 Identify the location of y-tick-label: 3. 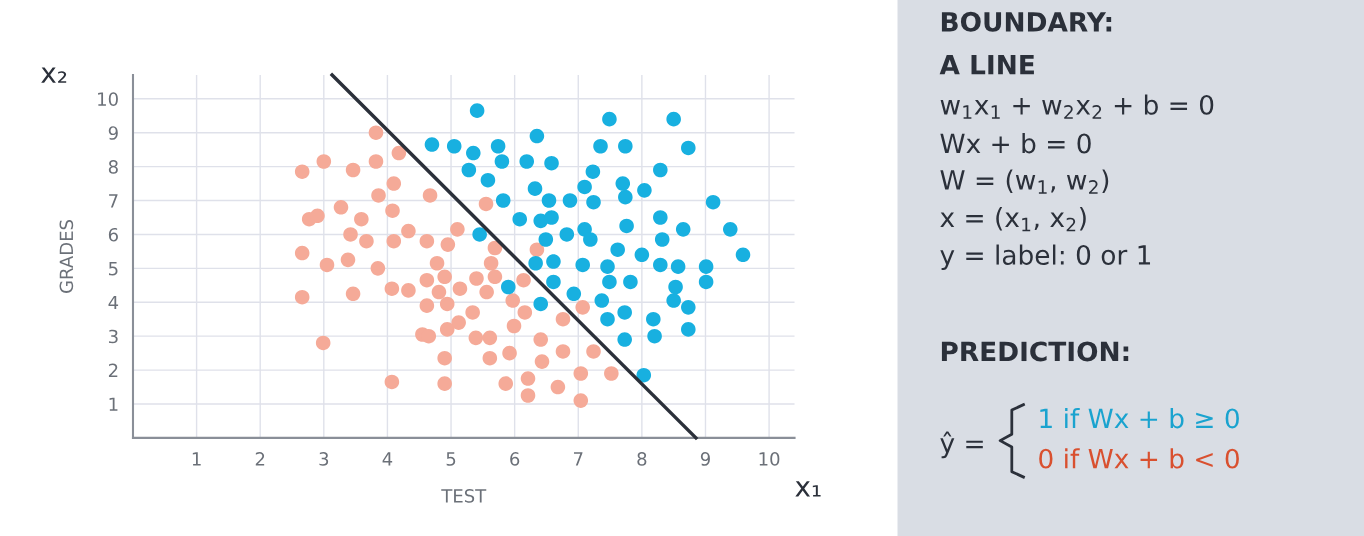
(113, 336).